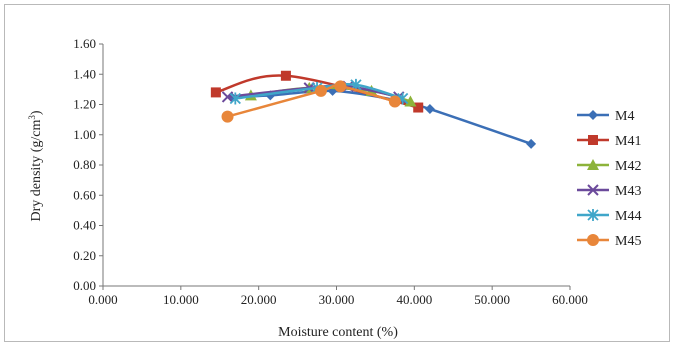 The image size is (676, 349). Describe the element at coordinates (628, 241) in the screenshot. I see `legend-label: M45` at that location.